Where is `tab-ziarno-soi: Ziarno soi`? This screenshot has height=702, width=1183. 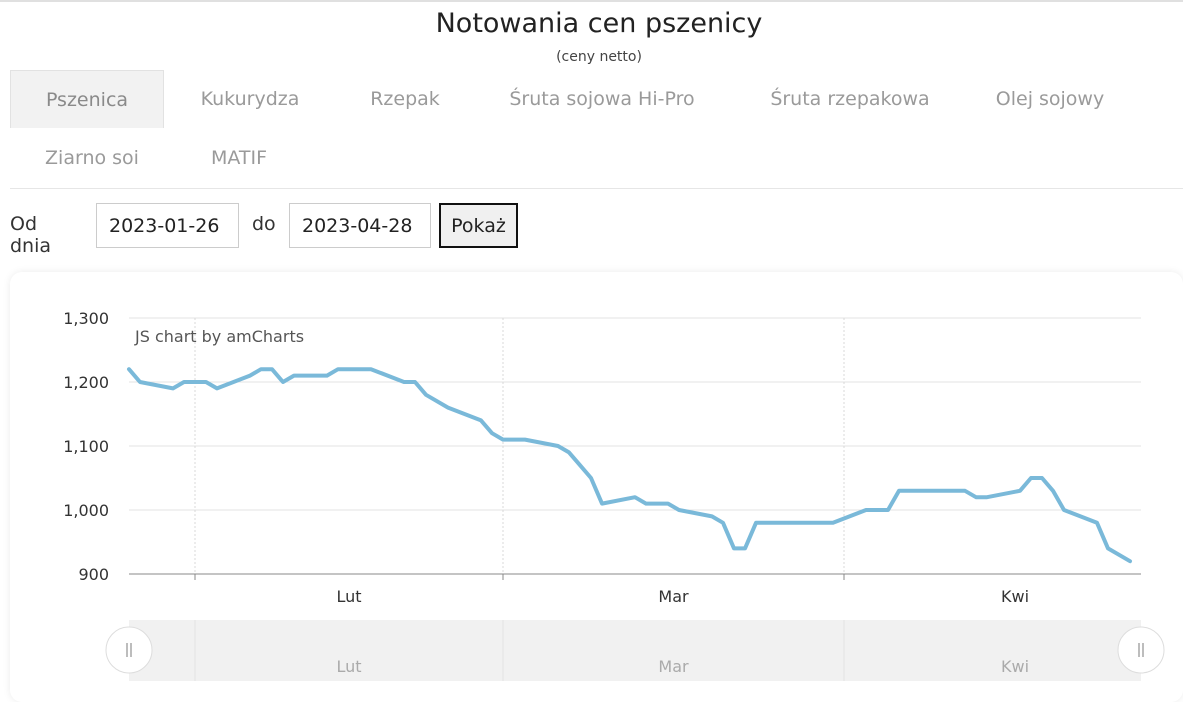 tab-ziarno-soi: Ziarno soi is located at coordinates (92, 158).